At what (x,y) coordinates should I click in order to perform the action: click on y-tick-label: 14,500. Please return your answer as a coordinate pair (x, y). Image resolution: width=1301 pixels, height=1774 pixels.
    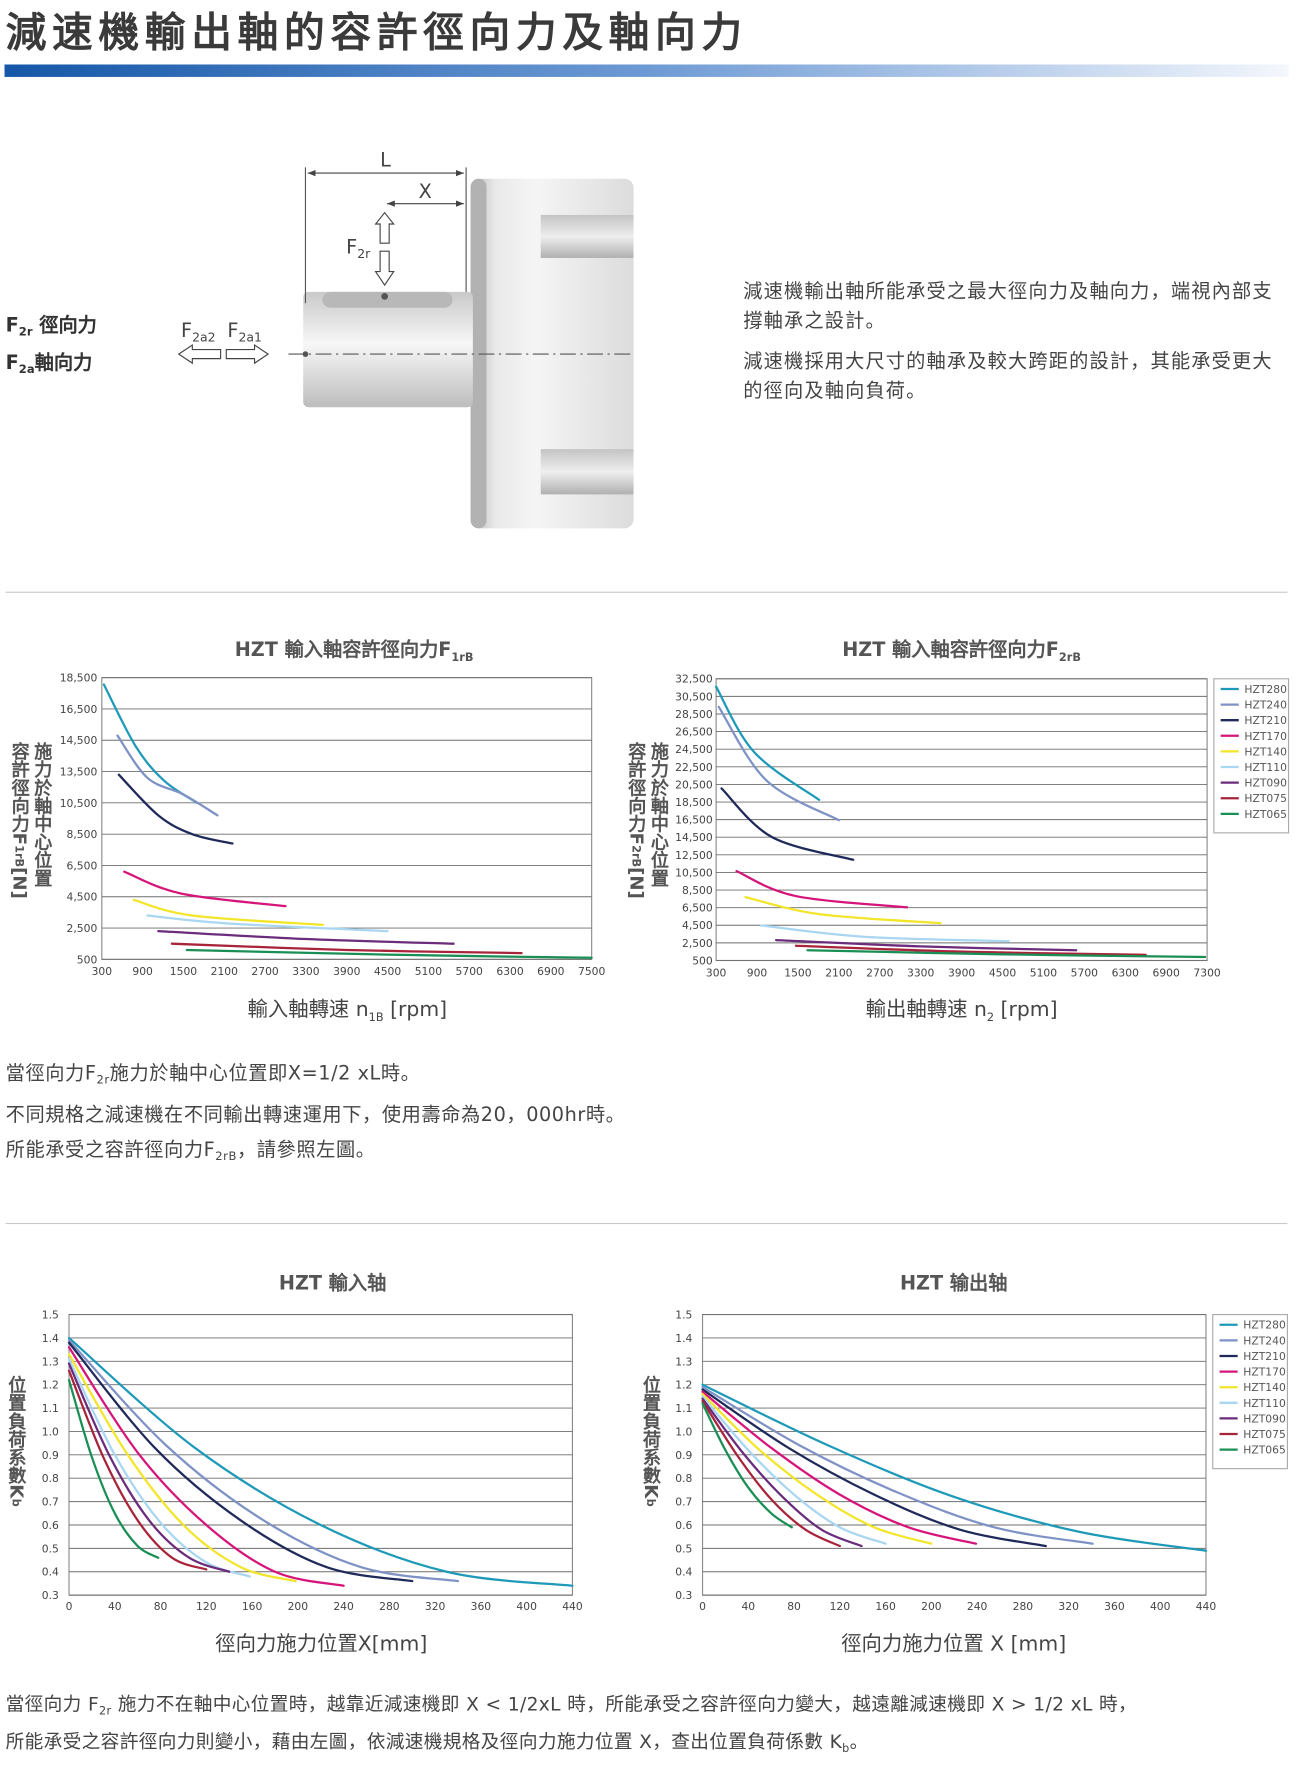
    Looking at the image, I should click on (79, 740).